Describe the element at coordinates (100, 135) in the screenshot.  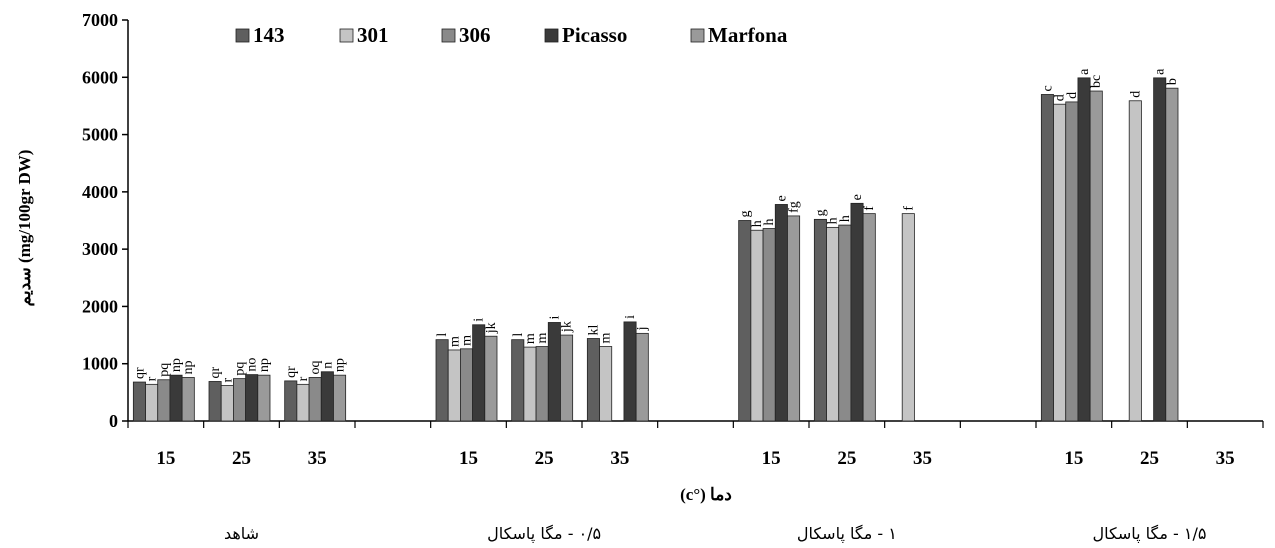
I see `y-tick-label: 5000` at that location.